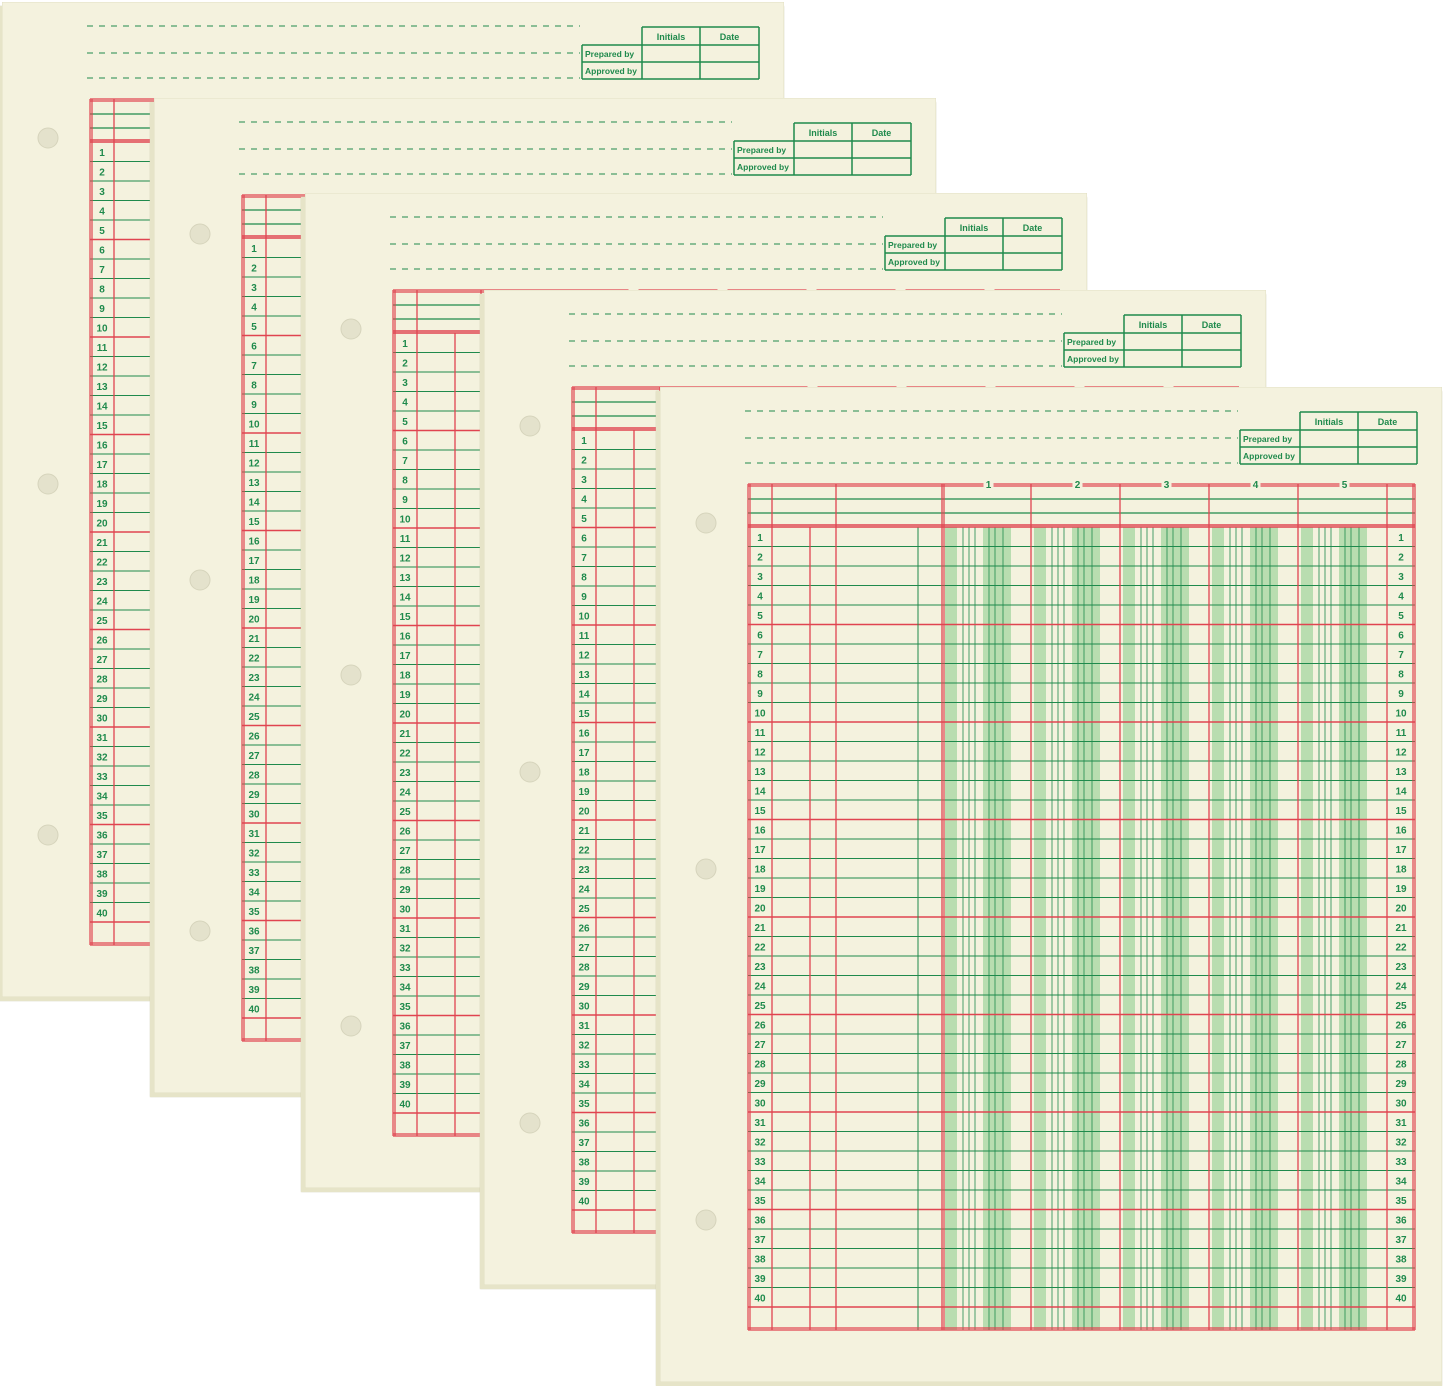  What do you see at coordinates (760, 987) in the screenshot?
I see `row-number-left: 24` at bounding box center [760, 987].